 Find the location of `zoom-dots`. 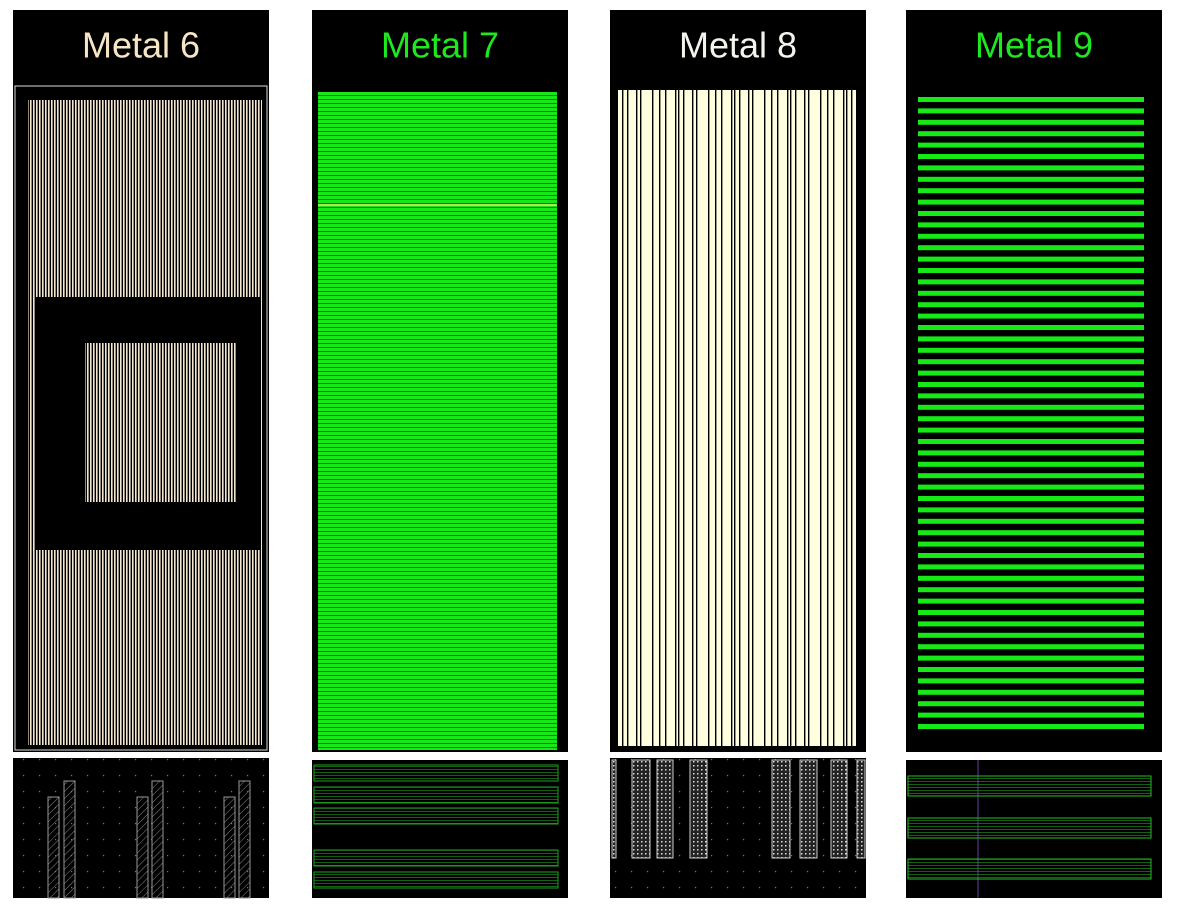

zoom-dots is located at coordinates (738, 828).